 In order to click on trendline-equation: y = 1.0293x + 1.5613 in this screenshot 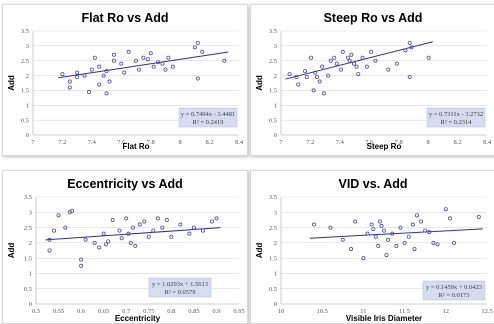, I will do `click(180, 284)`.